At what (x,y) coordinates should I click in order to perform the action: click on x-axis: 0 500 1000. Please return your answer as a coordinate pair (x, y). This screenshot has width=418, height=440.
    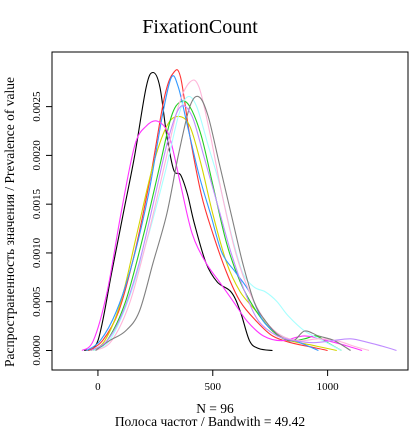
    Looking at the image, I should click on (217, 381).